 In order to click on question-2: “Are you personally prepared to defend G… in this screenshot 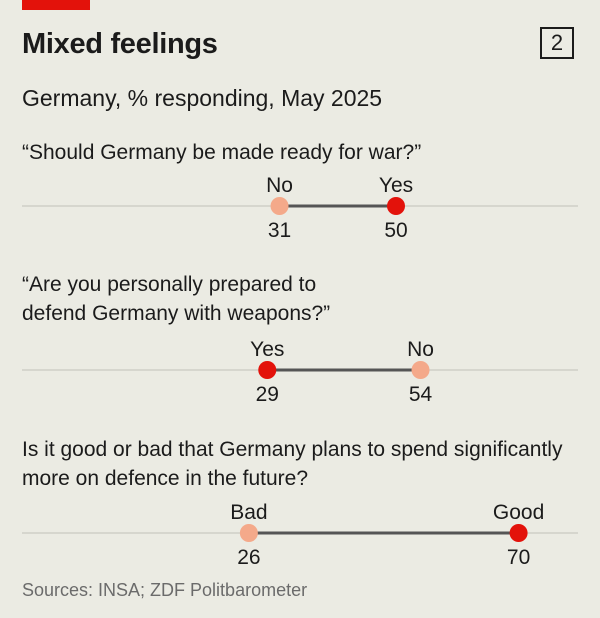, I will do `click(176, 299)`.